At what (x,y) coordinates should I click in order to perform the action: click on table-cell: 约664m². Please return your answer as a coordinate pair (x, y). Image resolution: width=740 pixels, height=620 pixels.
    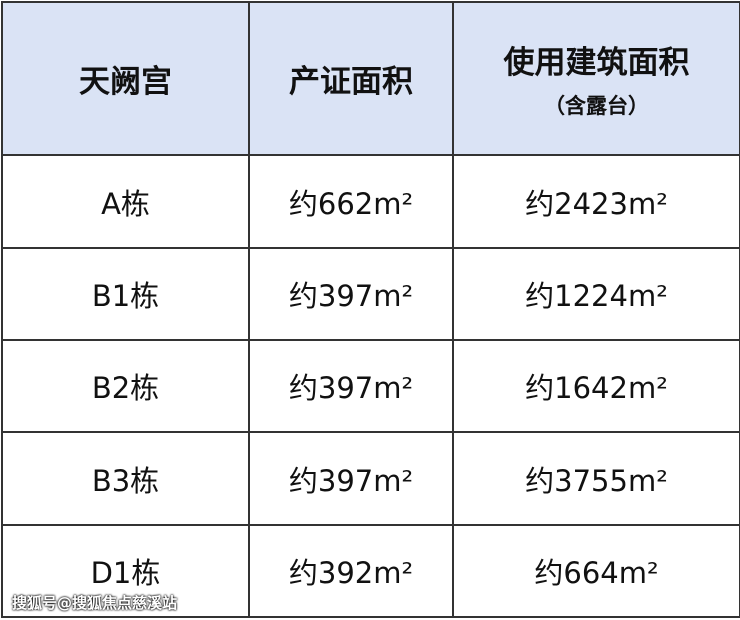
    Looking at the image, I should click on (596, 571).